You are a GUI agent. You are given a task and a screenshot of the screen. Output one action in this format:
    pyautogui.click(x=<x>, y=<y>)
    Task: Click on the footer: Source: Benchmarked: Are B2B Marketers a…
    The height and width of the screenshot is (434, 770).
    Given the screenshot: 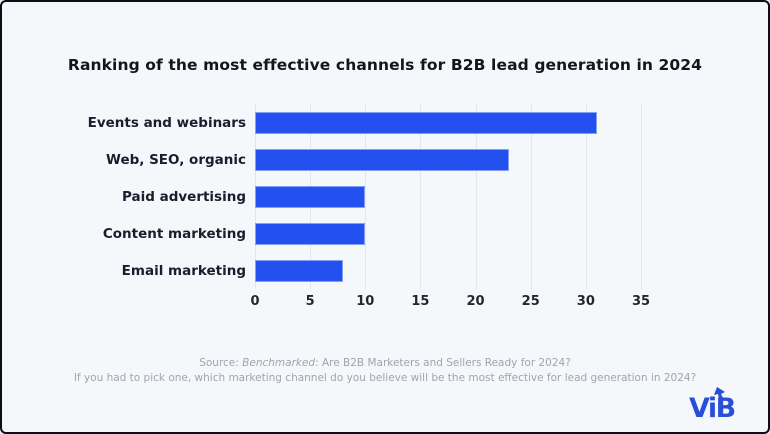 What is the action you would take?
    pyautogui.click(x=385, y=371)
    